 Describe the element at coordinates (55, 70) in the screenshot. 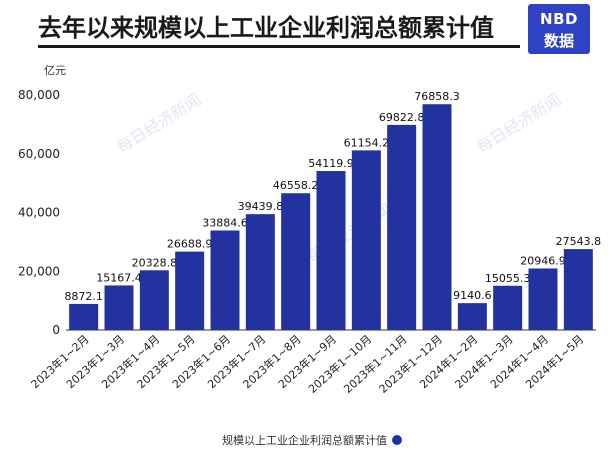

I see `y-axis-unit-label: 亿元` at that location.